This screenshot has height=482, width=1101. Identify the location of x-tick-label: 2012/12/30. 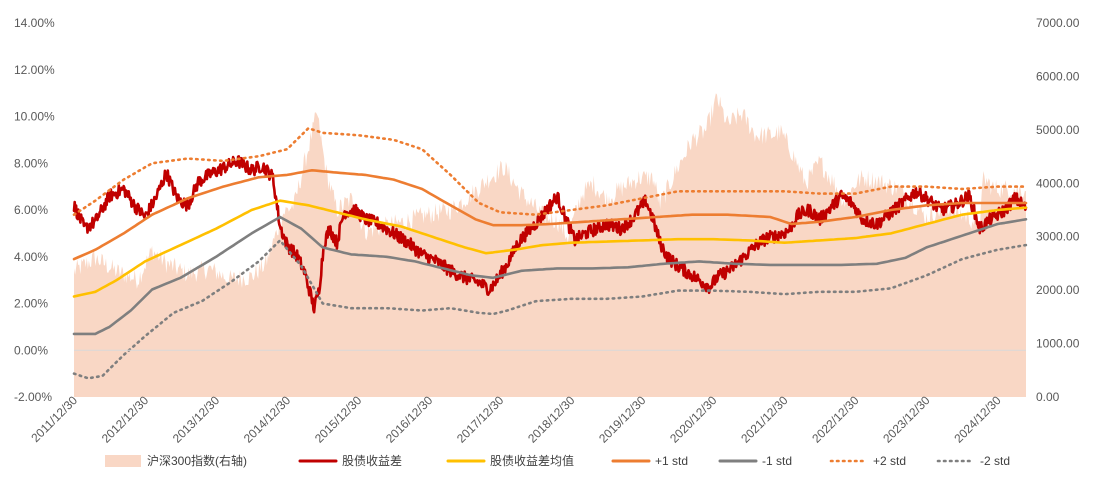
(125, 419).